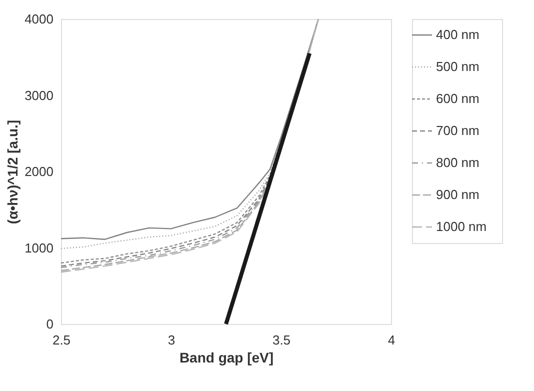 This screenshot has width=534, height=391. Describe the element at coordinates (461, 226) in the screenshot. I see `legend-label: 1000 nm` at that location.